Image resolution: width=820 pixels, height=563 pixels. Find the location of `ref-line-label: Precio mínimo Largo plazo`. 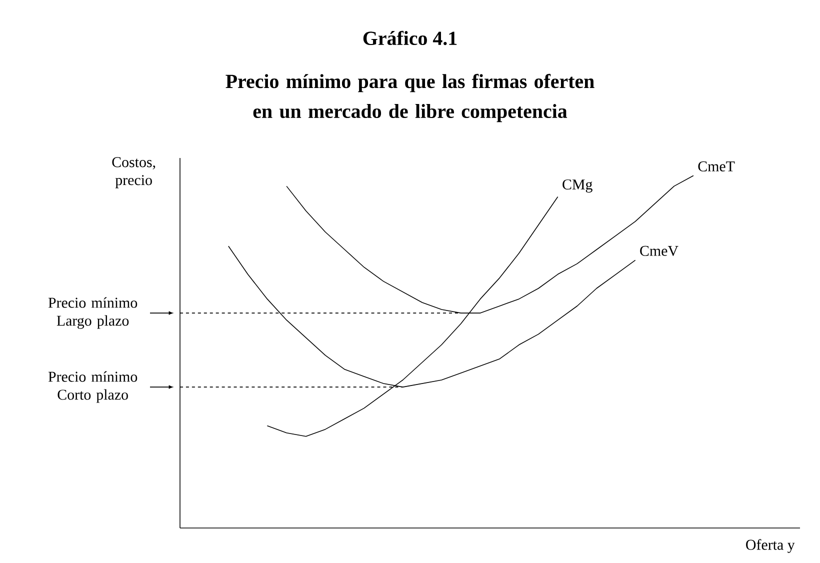

ref-line-label: Precio mínimo Largo plazo is located at coordinates (93, 313).